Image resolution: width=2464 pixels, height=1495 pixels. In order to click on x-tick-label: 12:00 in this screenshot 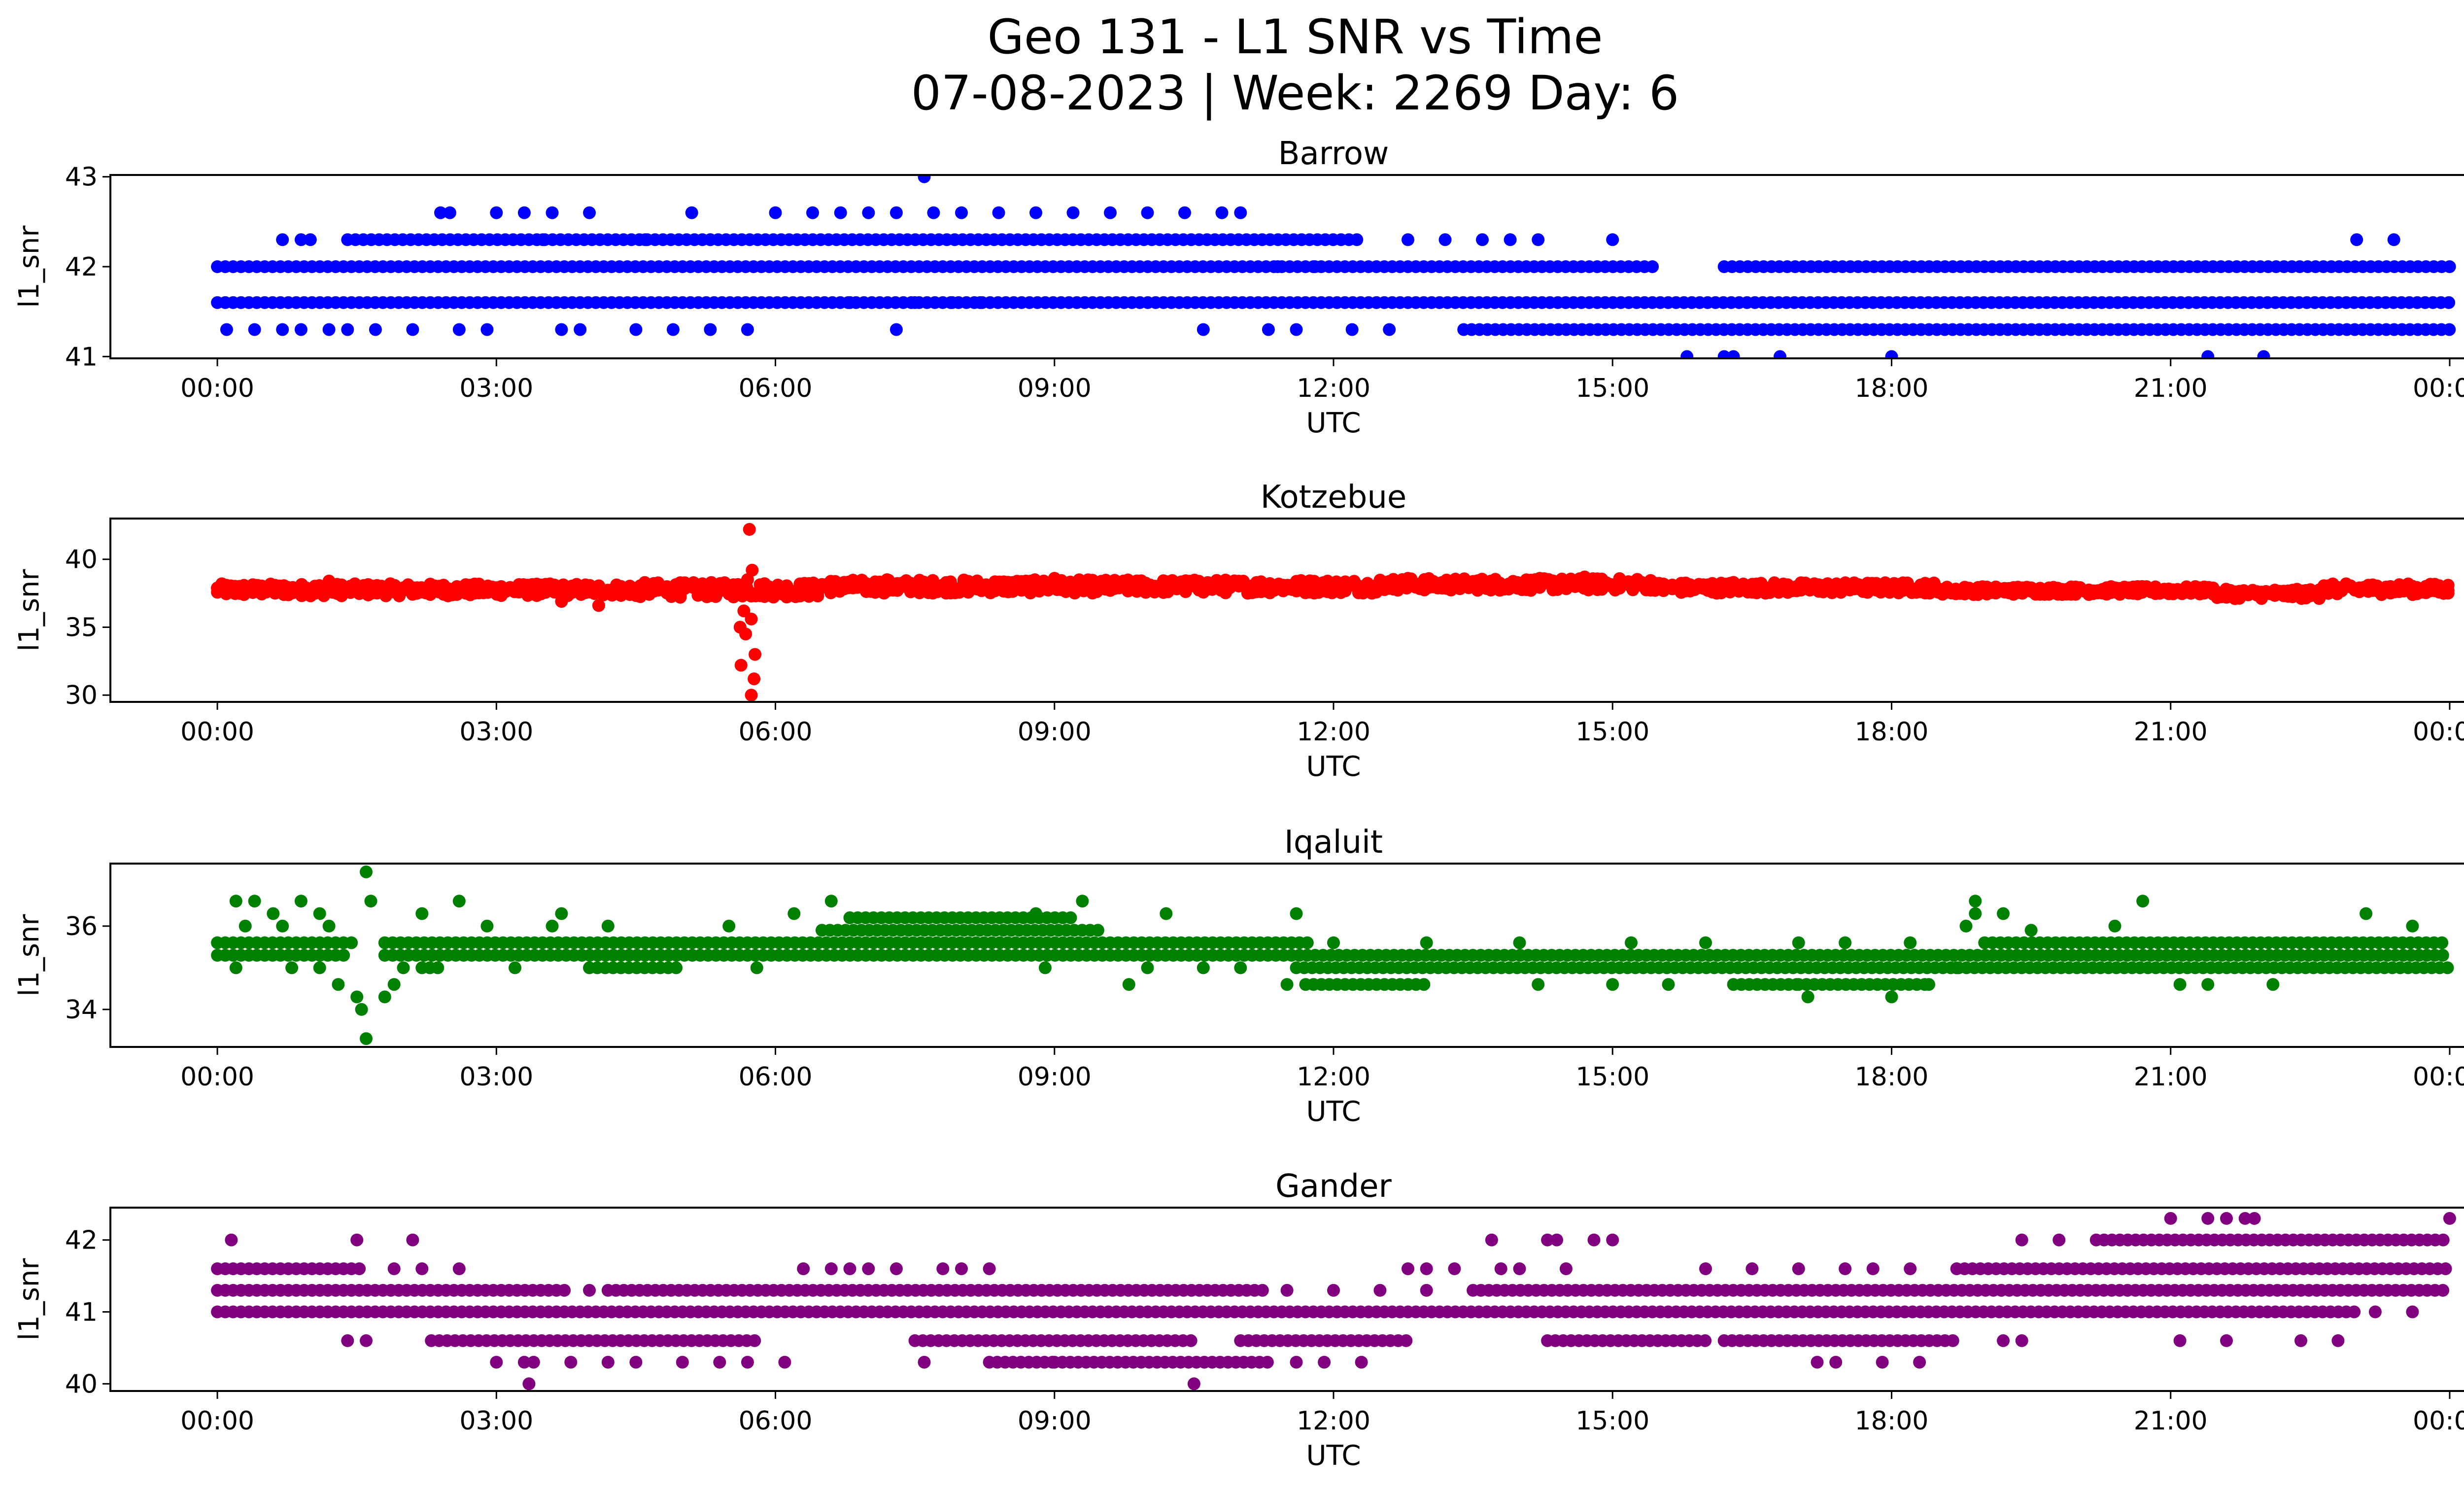, I will do `click(1333, 1077)`.